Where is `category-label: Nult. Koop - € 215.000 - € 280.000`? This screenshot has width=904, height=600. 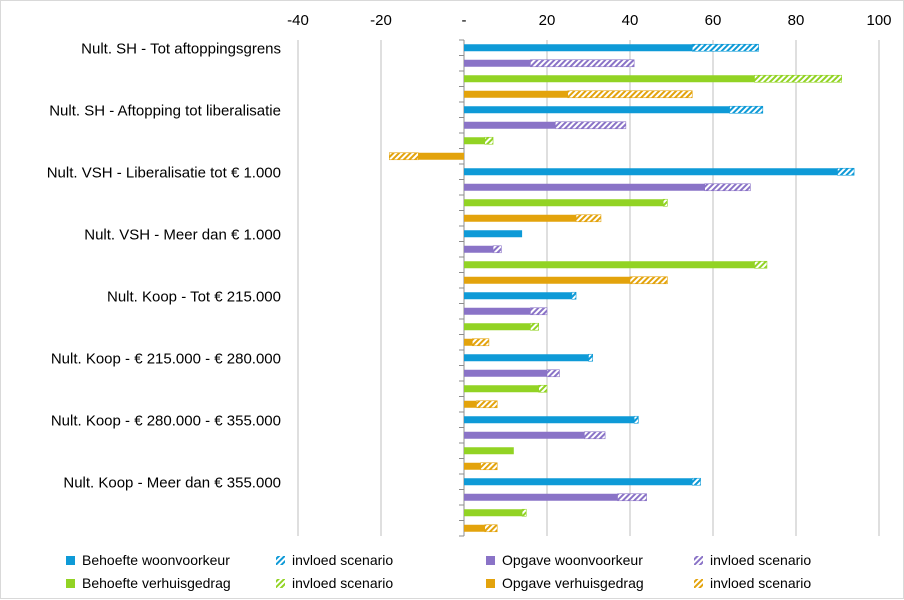 category-label: Nult. Koop - € 215.000 - € 280.000 is located at coordinates (166, 359).